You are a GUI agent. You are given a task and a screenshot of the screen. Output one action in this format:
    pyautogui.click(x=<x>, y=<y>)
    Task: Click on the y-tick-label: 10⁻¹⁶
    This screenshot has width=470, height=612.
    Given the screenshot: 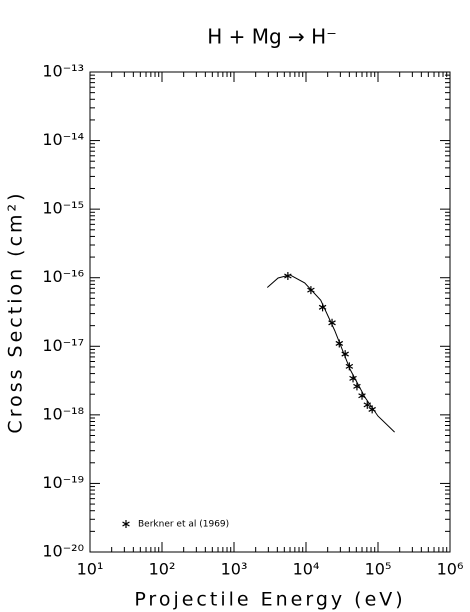 What is the action you would take?
    pyautogui.click(x=63, y=276)
    